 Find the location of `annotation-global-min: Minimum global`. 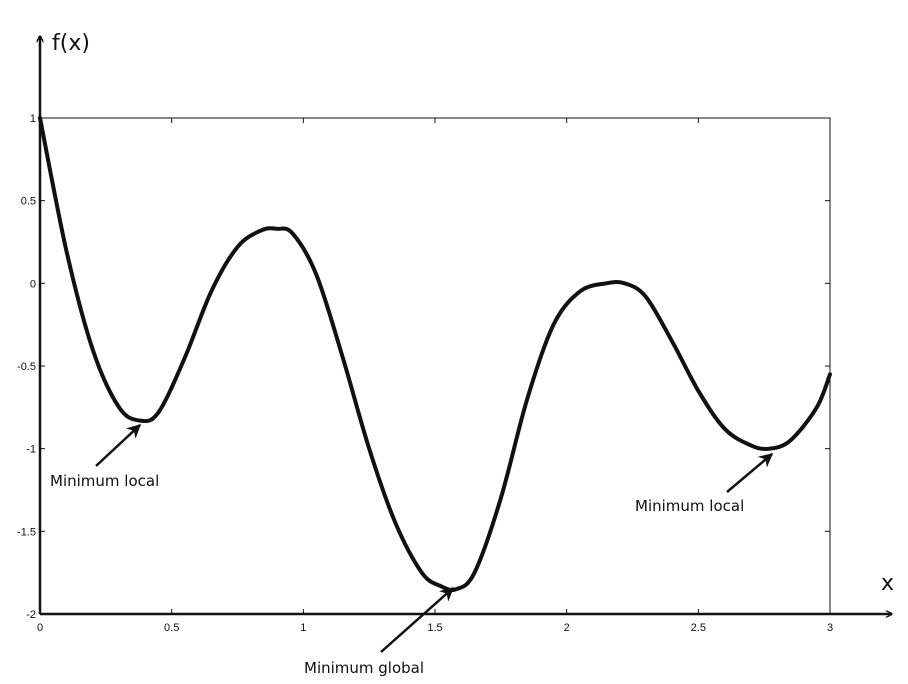

annotation-global-min: Minimum global is located at coordinates (379, 632).